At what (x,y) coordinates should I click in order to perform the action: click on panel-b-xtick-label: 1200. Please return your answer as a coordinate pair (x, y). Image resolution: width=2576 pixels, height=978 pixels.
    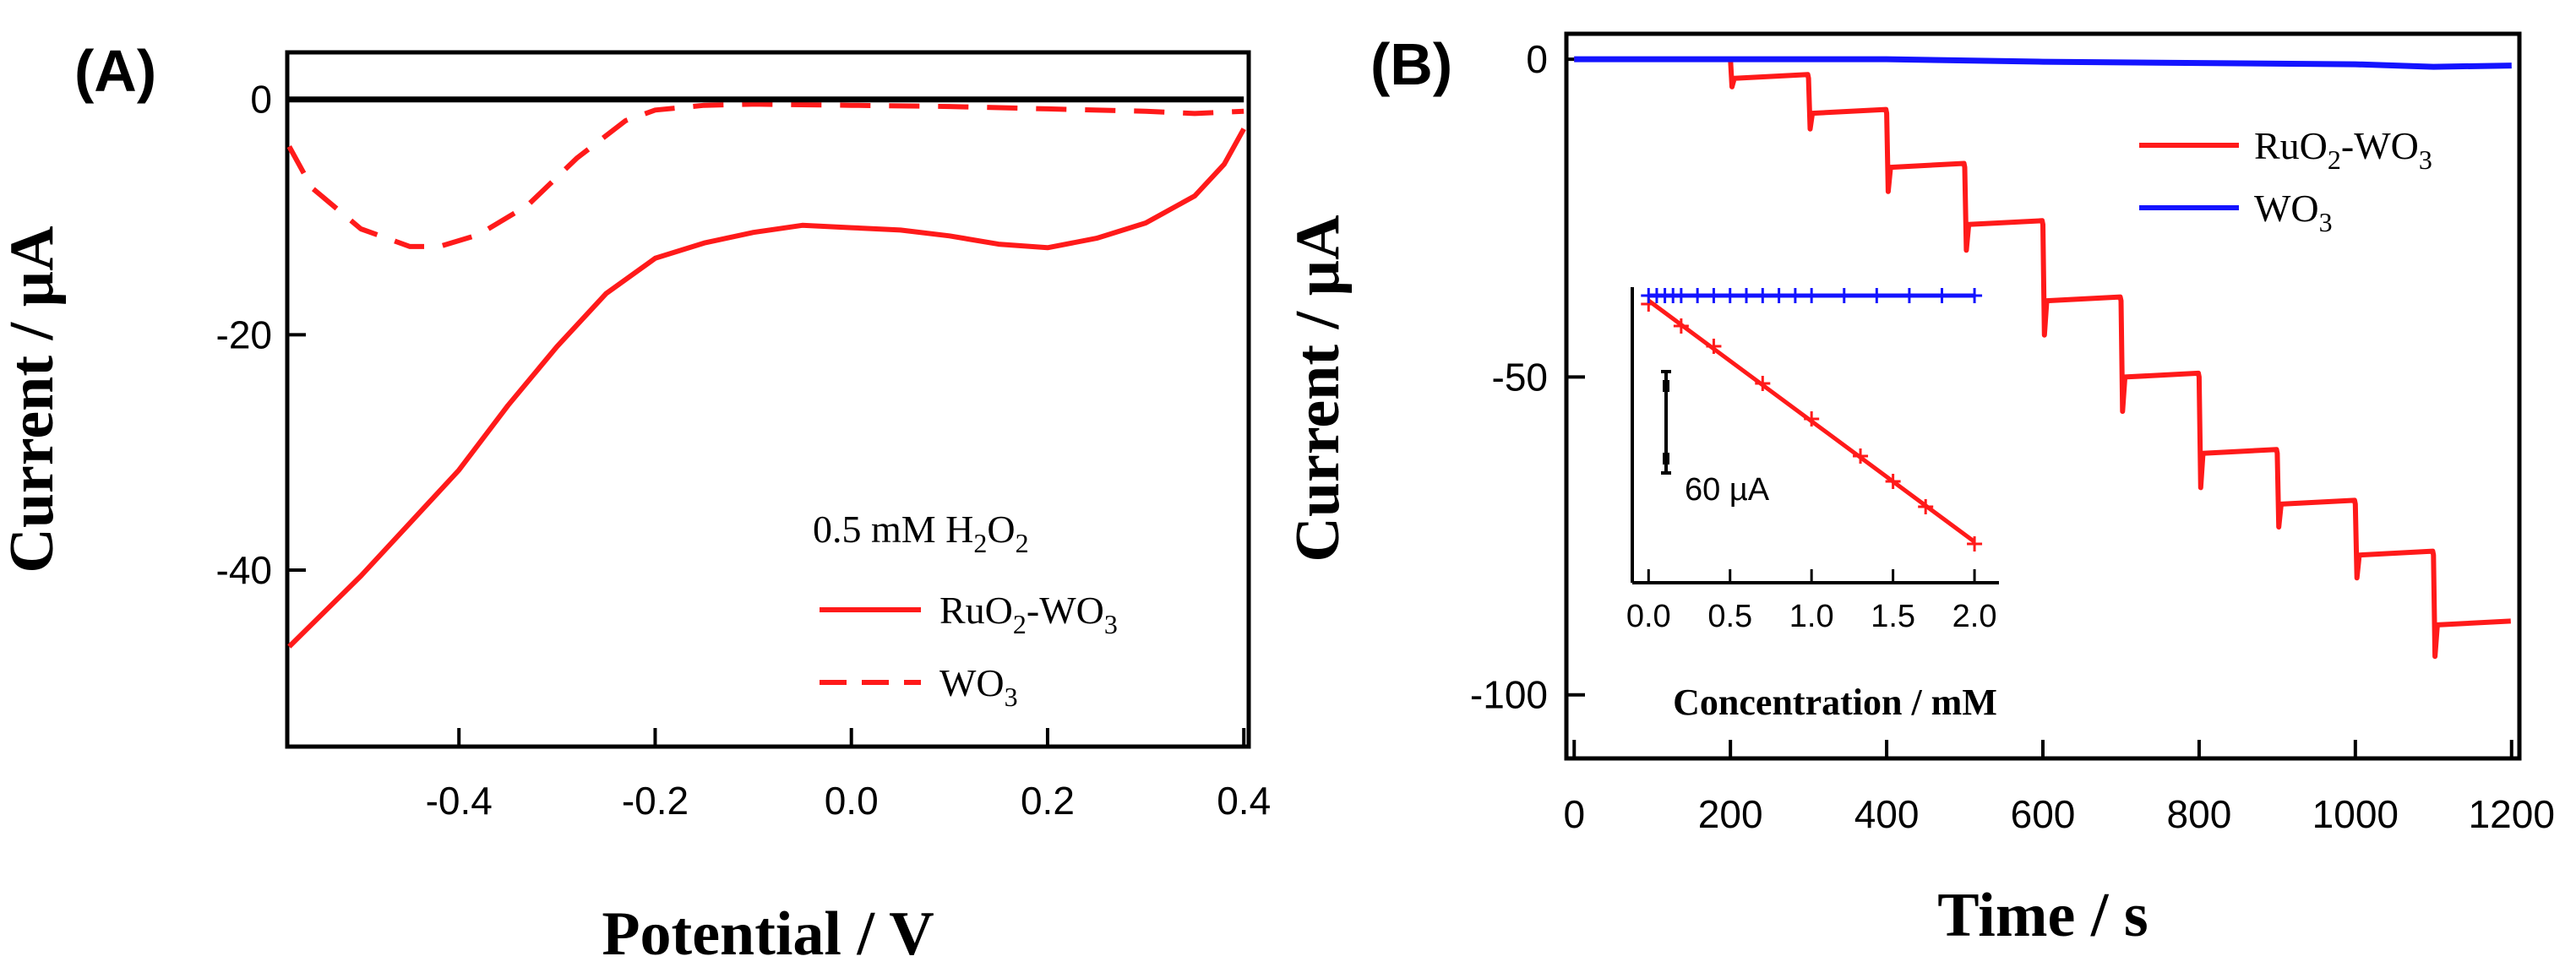
    Looking at the image, I should click on (2512, 814).